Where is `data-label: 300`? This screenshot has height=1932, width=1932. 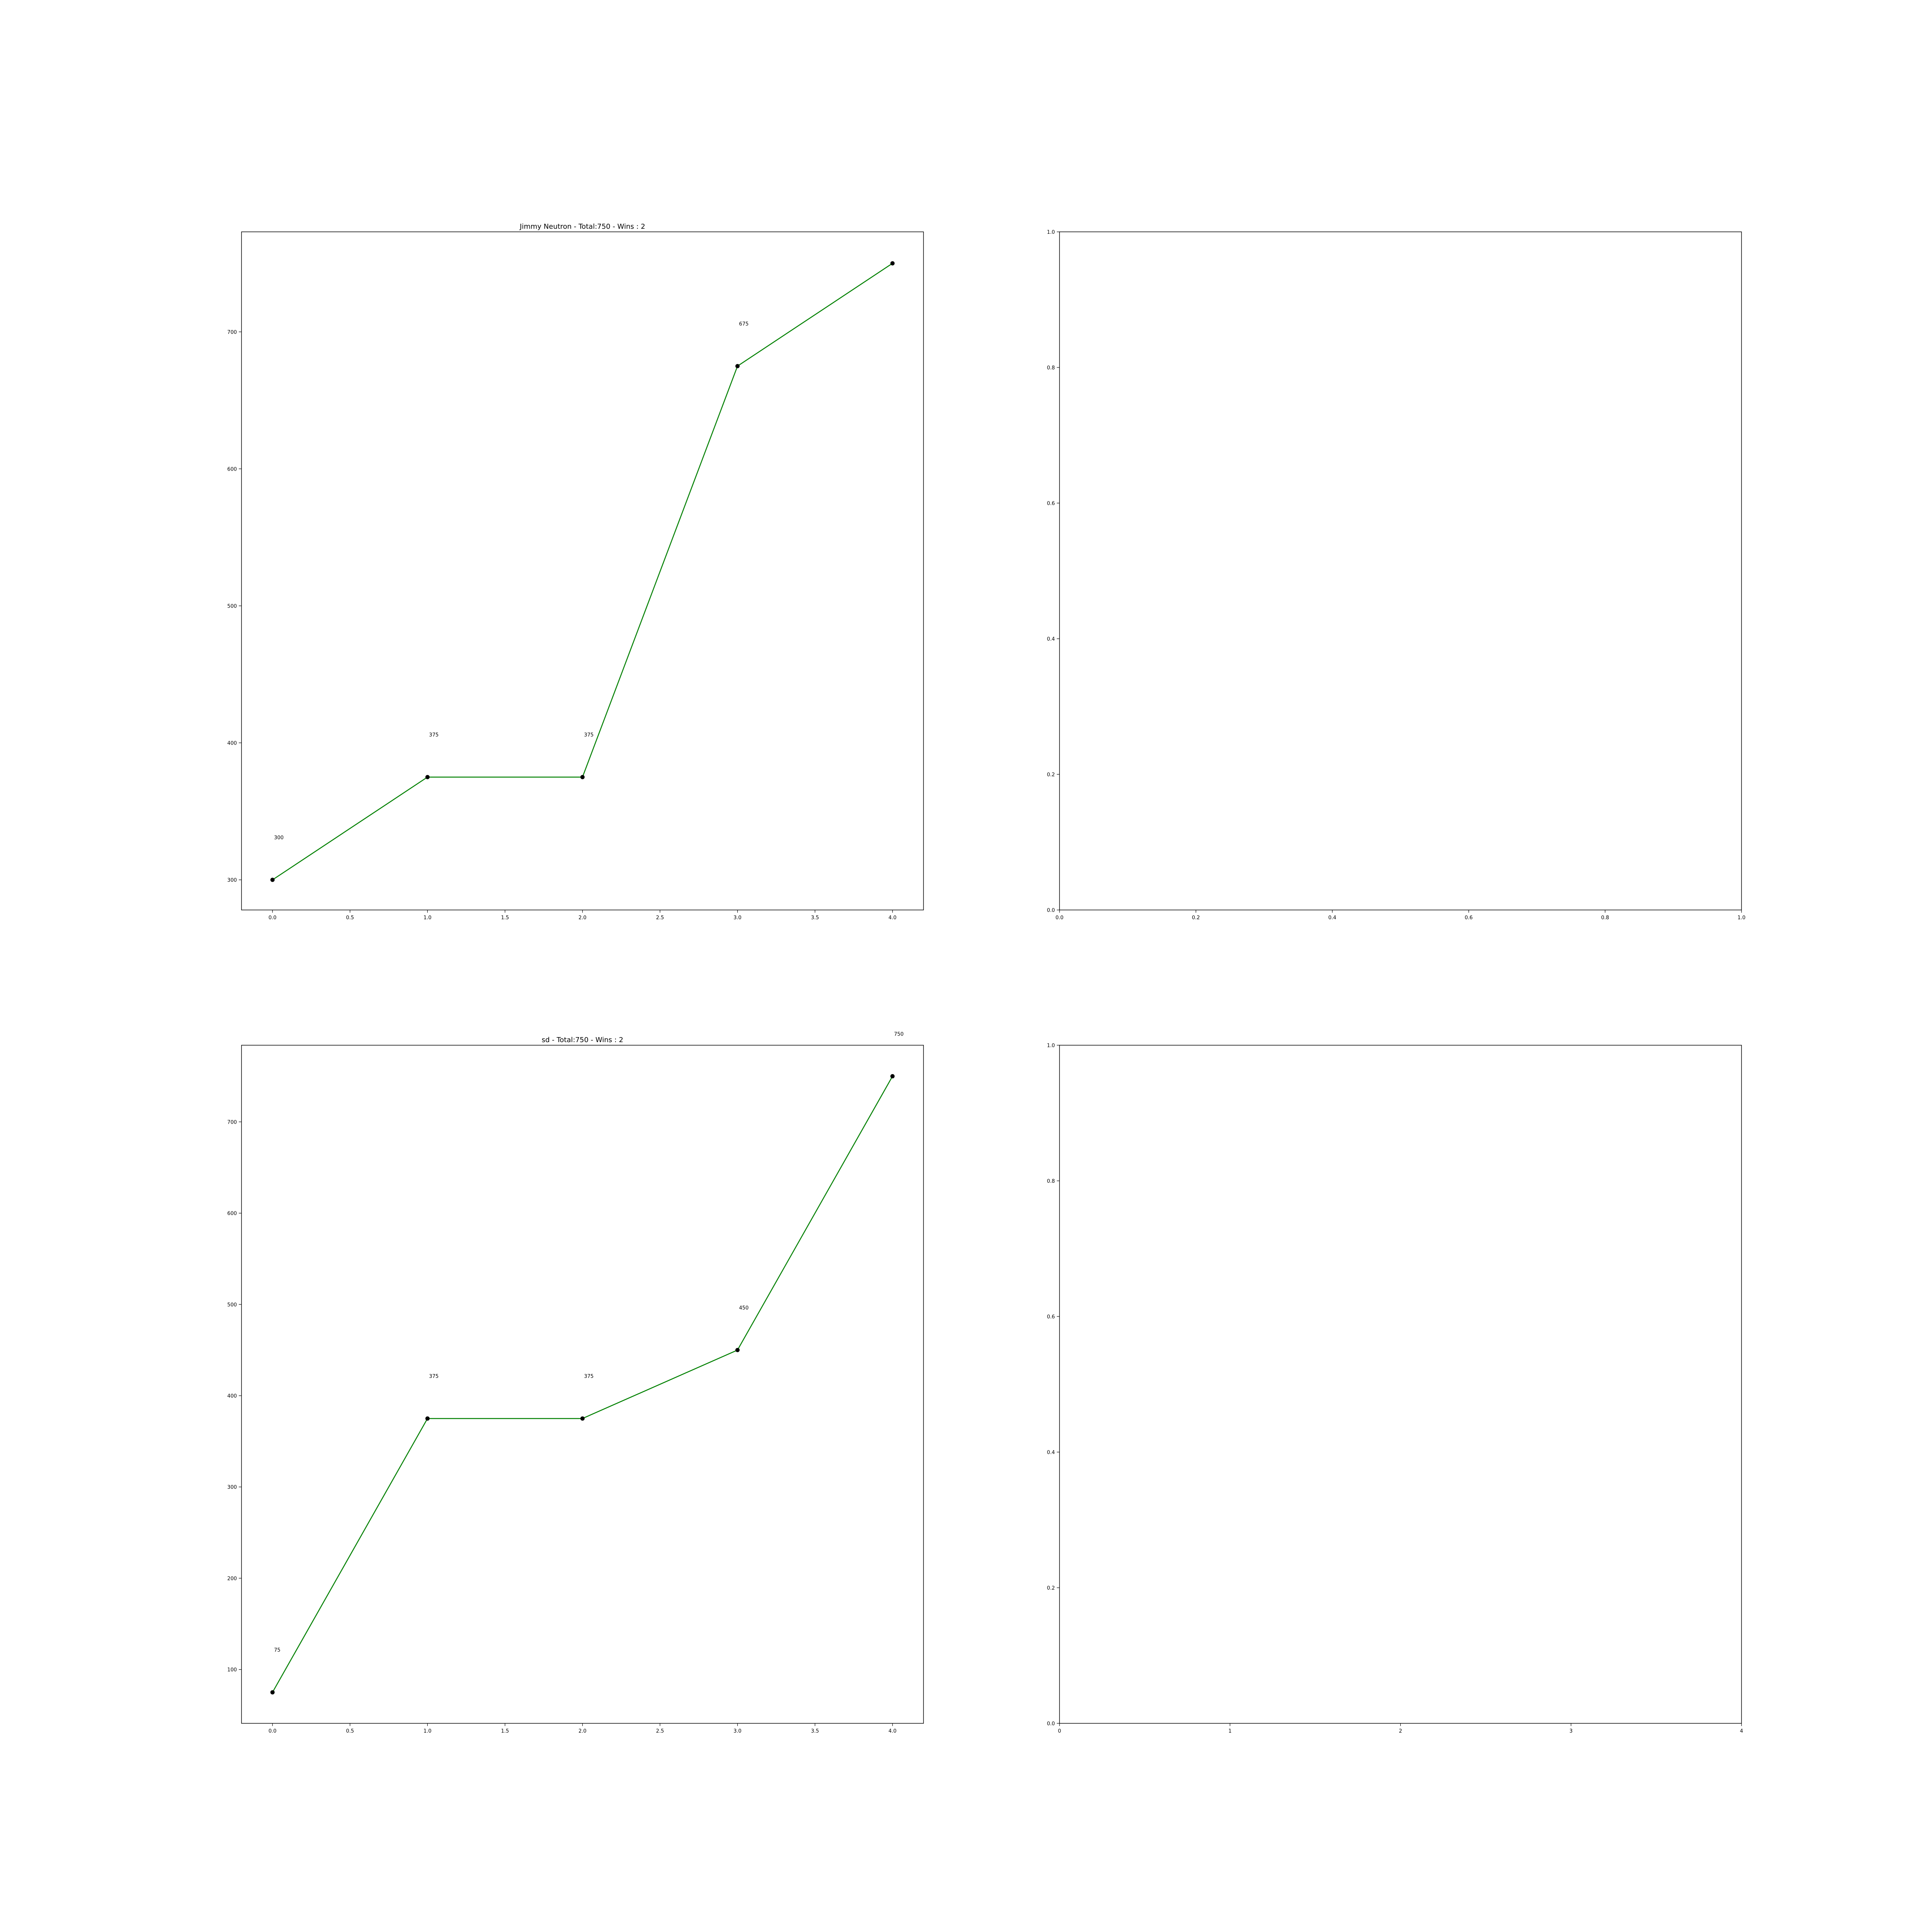
data-label: 300 is located at coordinates (279, 838).